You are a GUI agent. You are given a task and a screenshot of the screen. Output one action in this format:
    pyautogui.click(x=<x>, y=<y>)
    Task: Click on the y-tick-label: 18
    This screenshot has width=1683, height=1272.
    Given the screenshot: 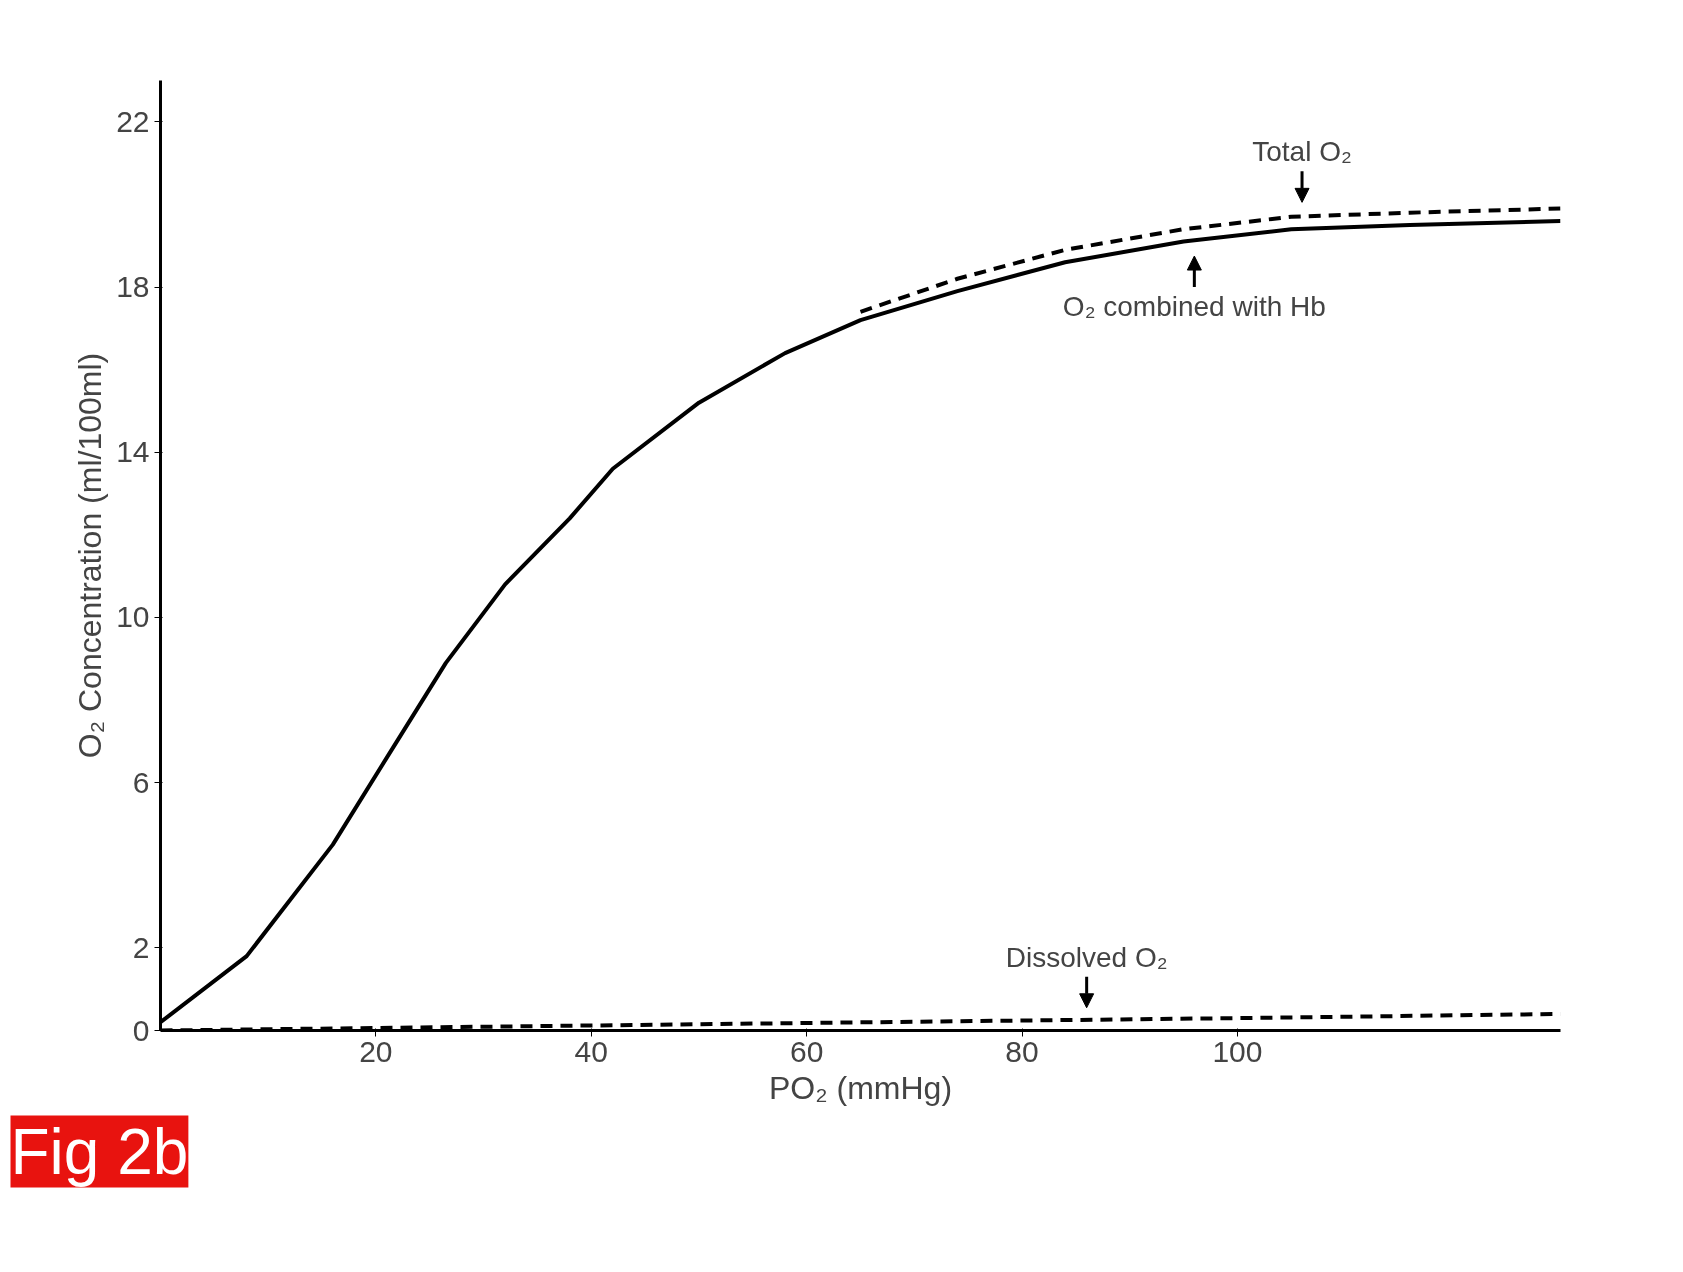 What is the action you would take?
    pyautogui.click(x=133, y=287)
    